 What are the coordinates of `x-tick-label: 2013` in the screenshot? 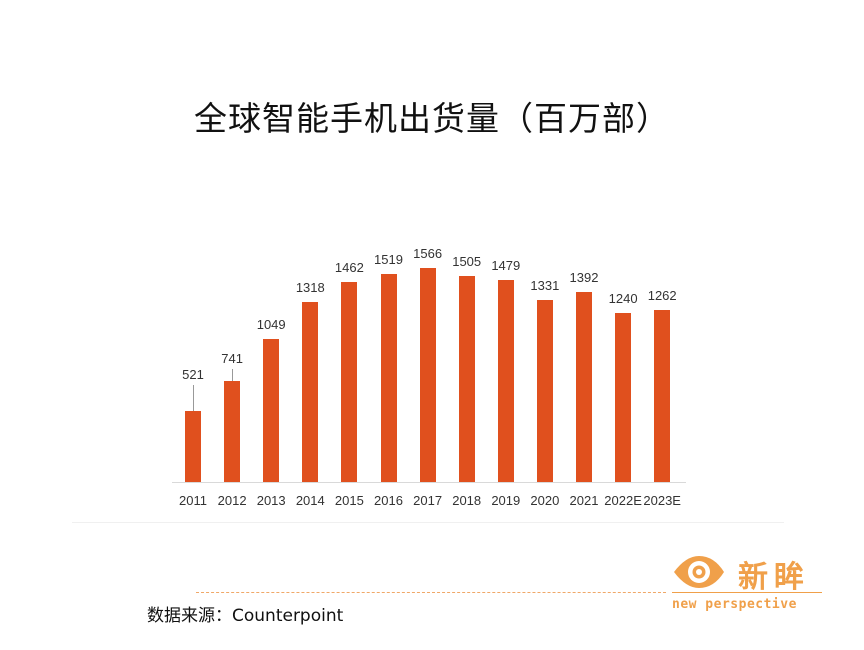 It's located at (271, 500).